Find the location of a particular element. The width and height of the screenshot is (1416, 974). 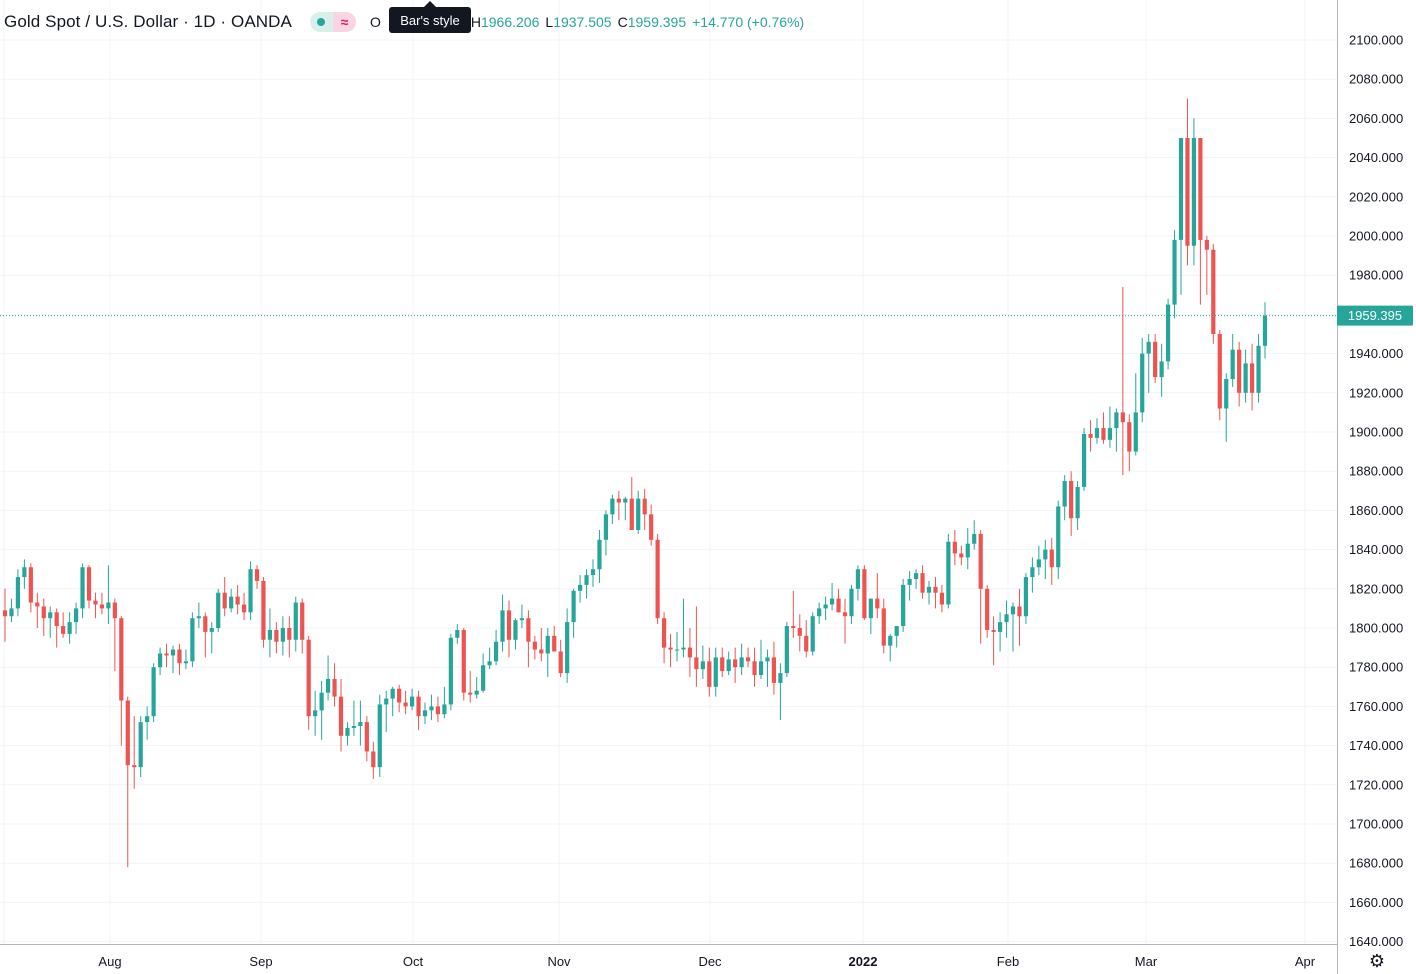

x-tick-label: Oct is located at coordinates (413, 961).